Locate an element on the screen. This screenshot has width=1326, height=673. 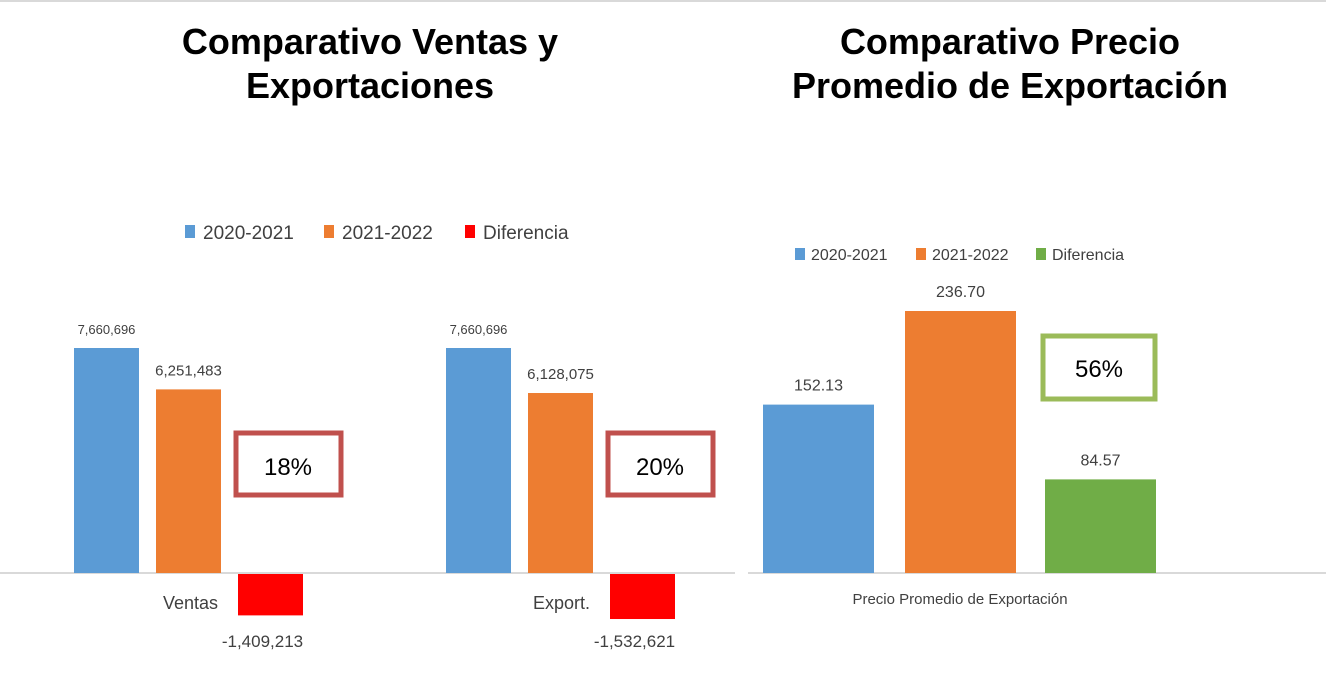
percent-annotation: 20% is located at coordinates (660, 467).